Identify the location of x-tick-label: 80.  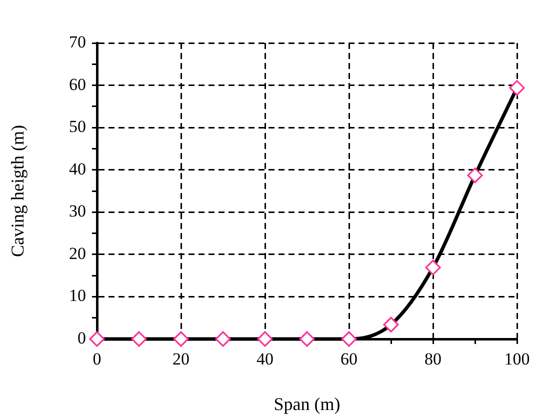
(433, 359).